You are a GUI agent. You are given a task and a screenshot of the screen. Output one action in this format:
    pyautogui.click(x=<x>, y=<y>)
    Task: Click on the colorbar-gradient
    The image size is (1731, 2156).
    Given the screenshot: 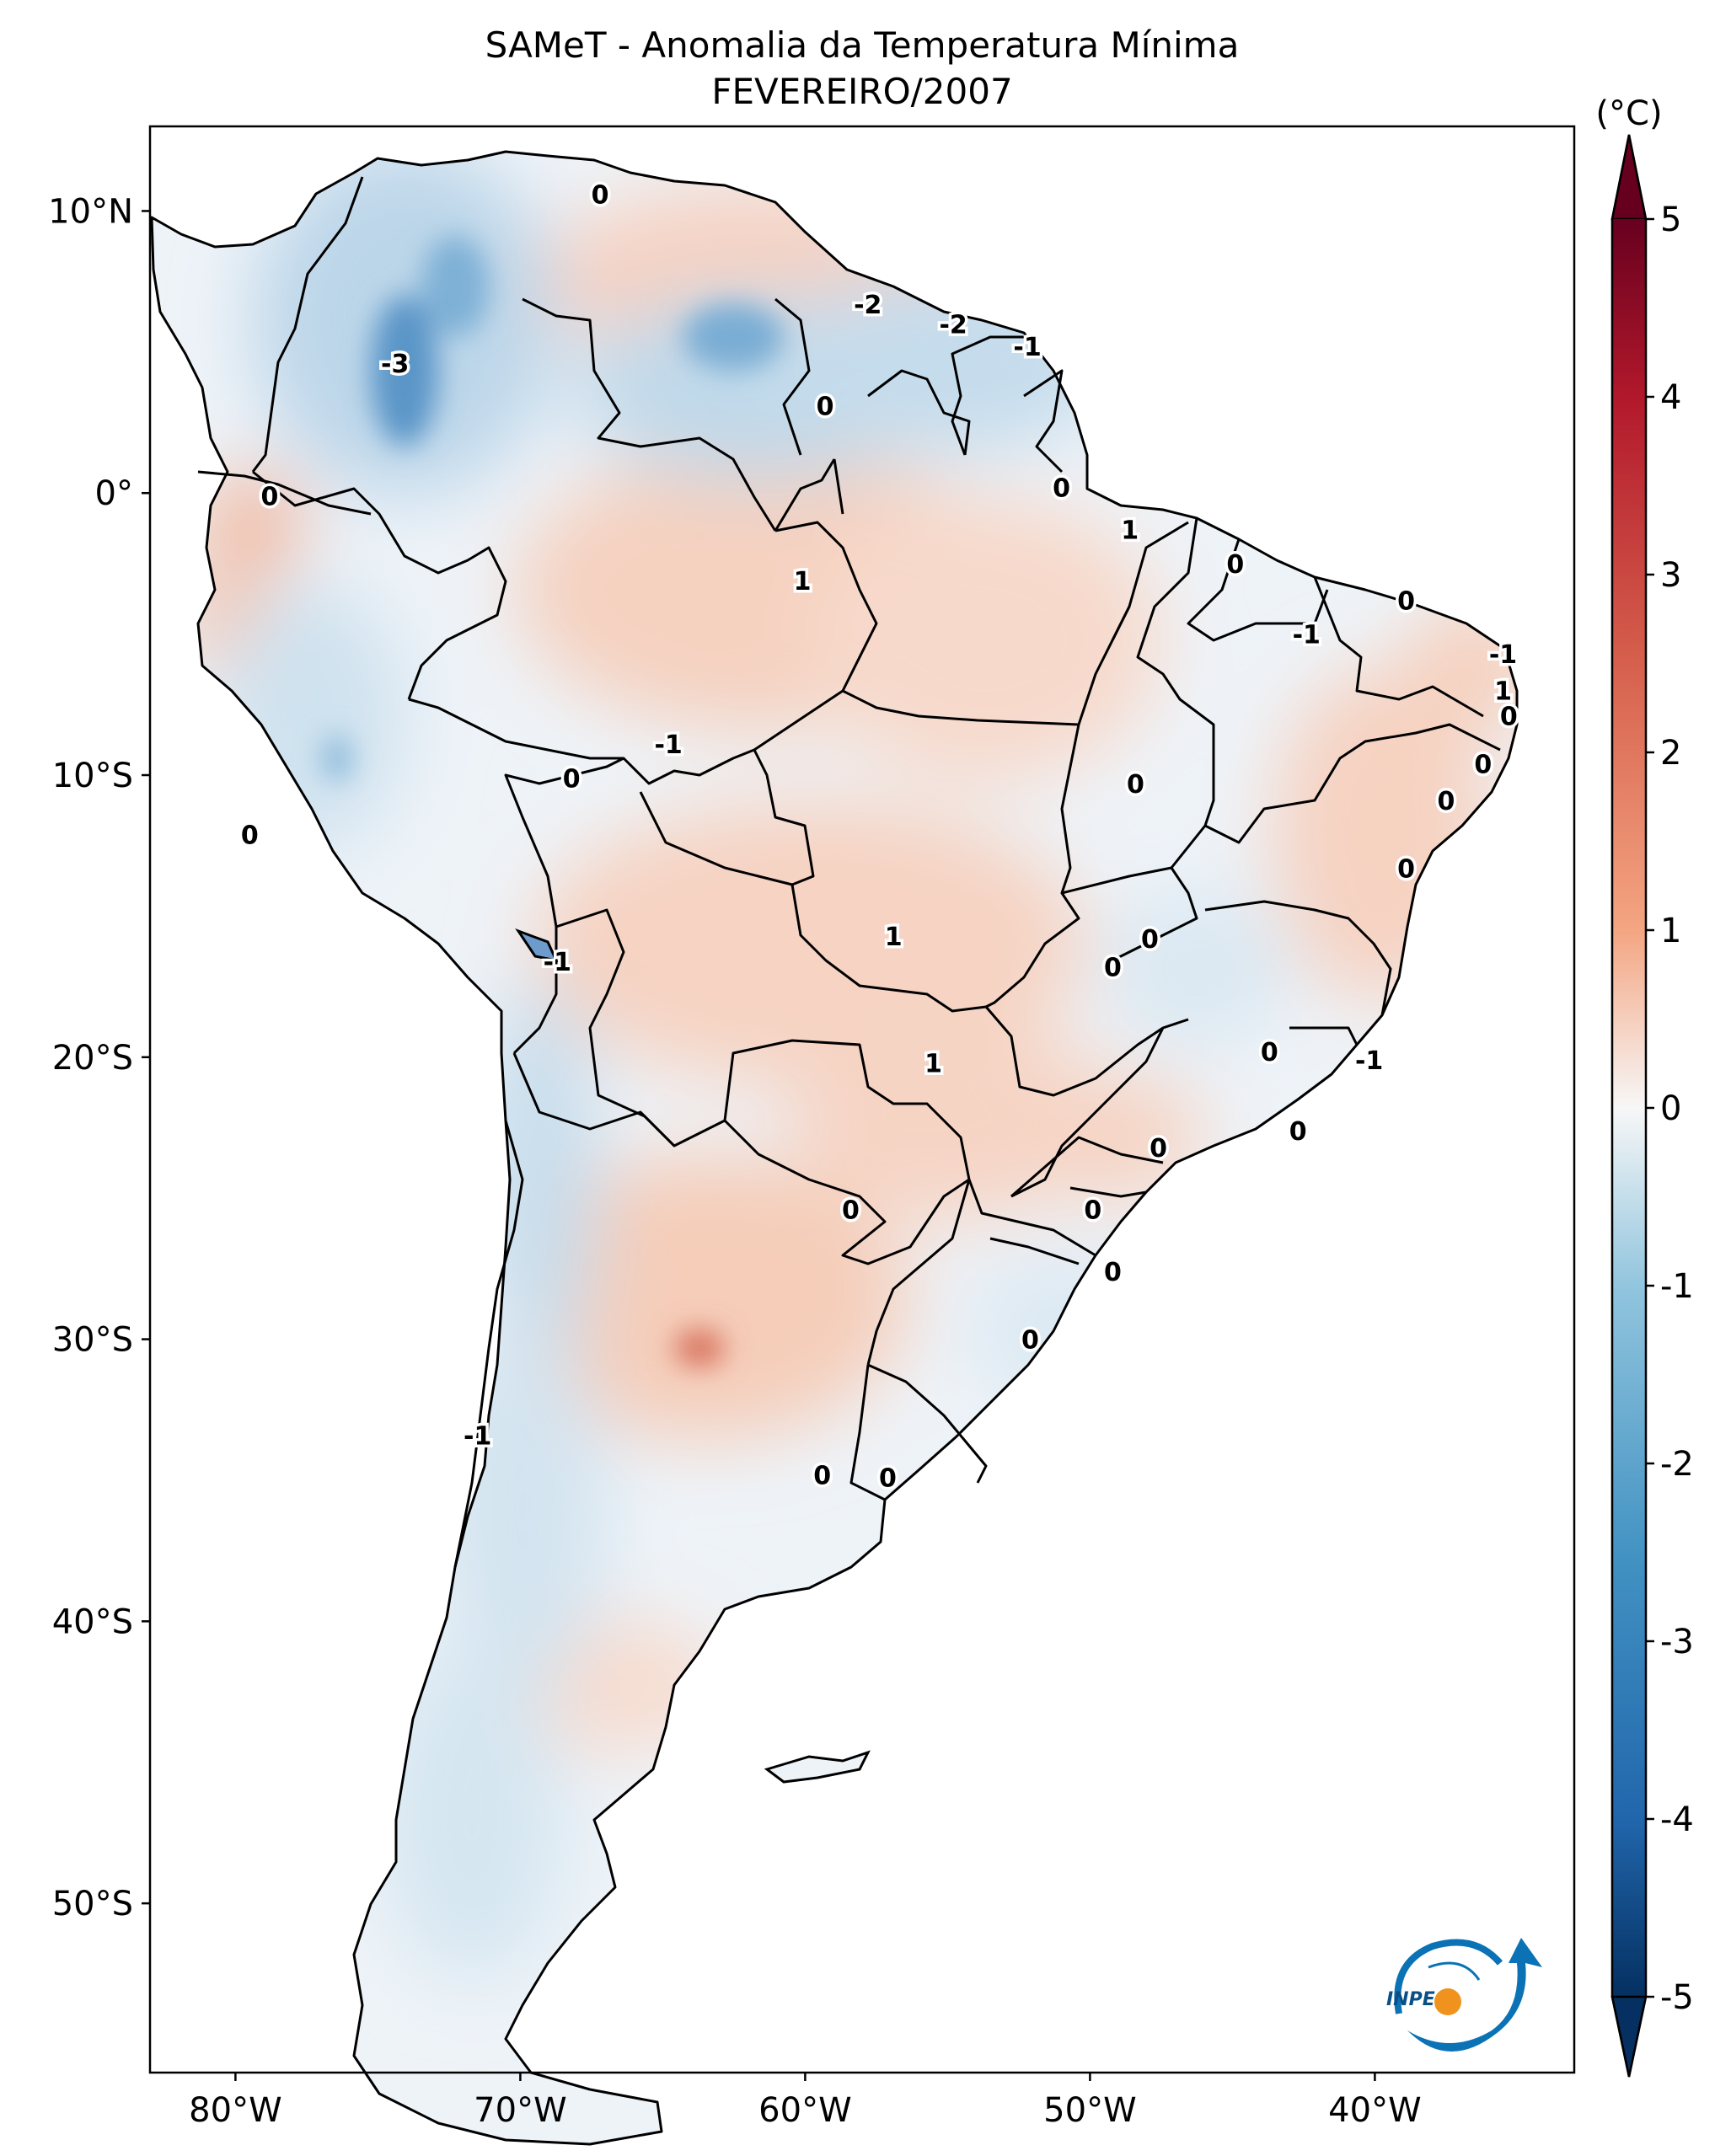 What is the action you would take?
    pyautogui.click(x=1629, y=1108)
    